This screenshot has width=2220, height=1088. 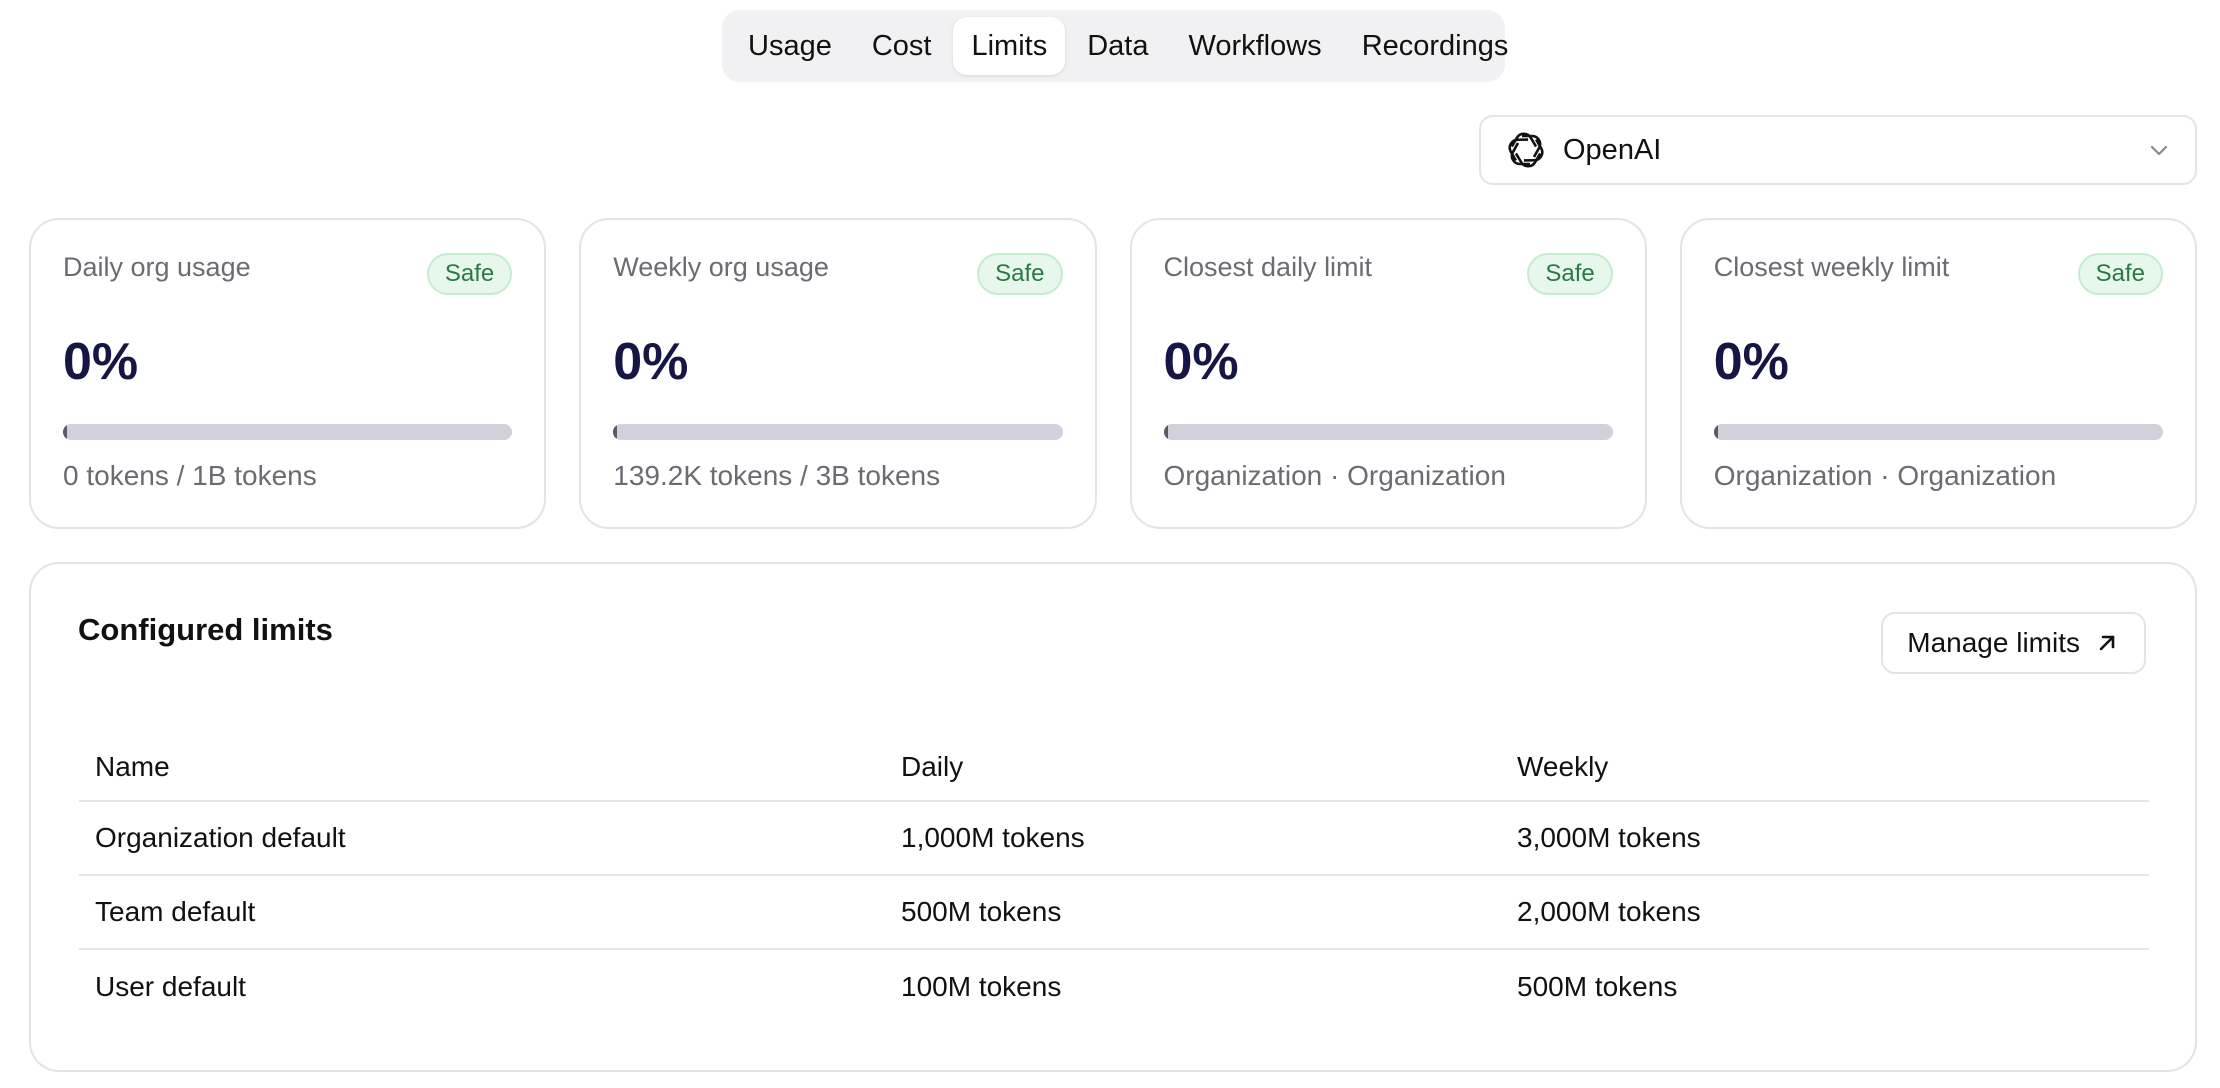 What do you see at coordinates (1114, 987) in the screenshot?
I see `table-row: User default 100M tokens 500M tokens` at bounding box center [1114, 987].